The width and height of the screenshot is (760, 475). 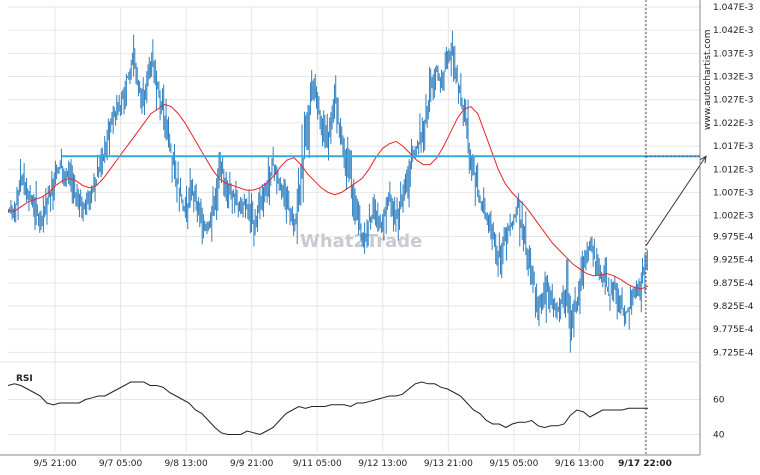 I want to click on y-tick-label: 9.925E-4, so click(x=733, y=261).